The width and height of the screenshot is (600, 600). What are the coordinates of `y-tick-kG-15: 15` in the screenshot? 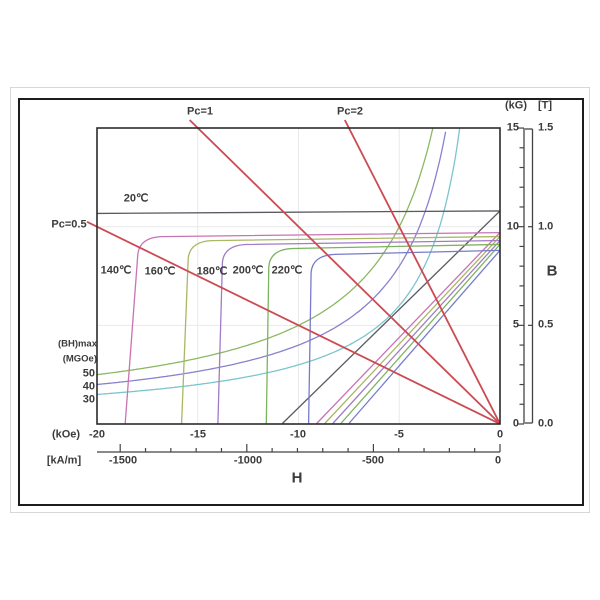 It's located at (512, 127).